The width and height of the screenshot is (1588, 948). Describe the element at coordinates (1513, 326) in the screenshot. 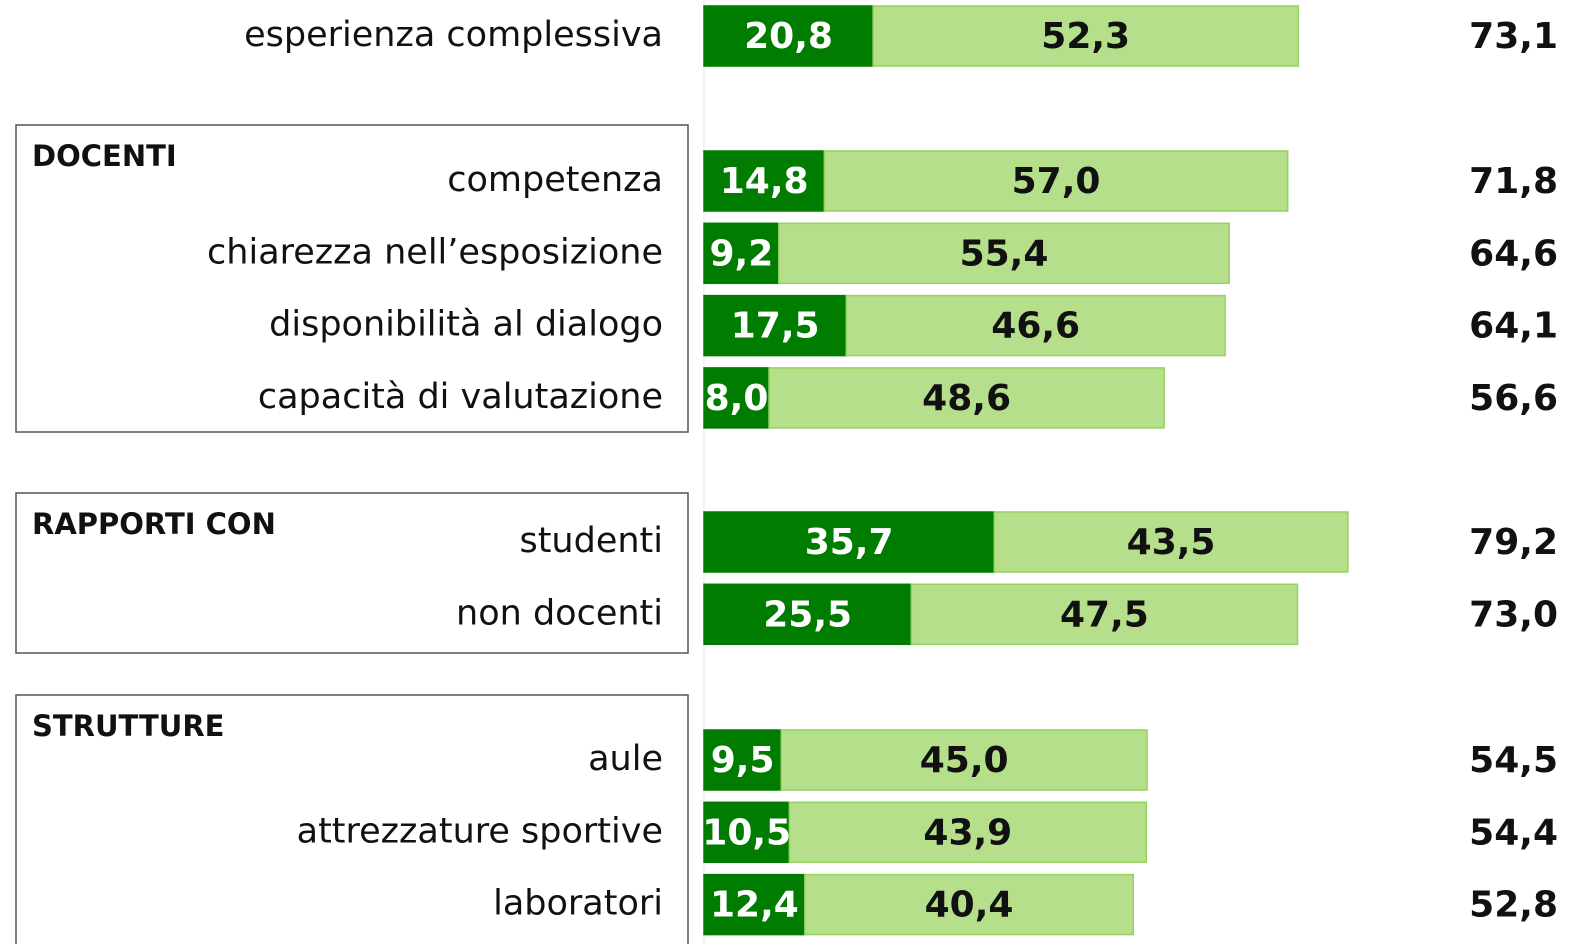

I see `total-label: 64,1` at that location.